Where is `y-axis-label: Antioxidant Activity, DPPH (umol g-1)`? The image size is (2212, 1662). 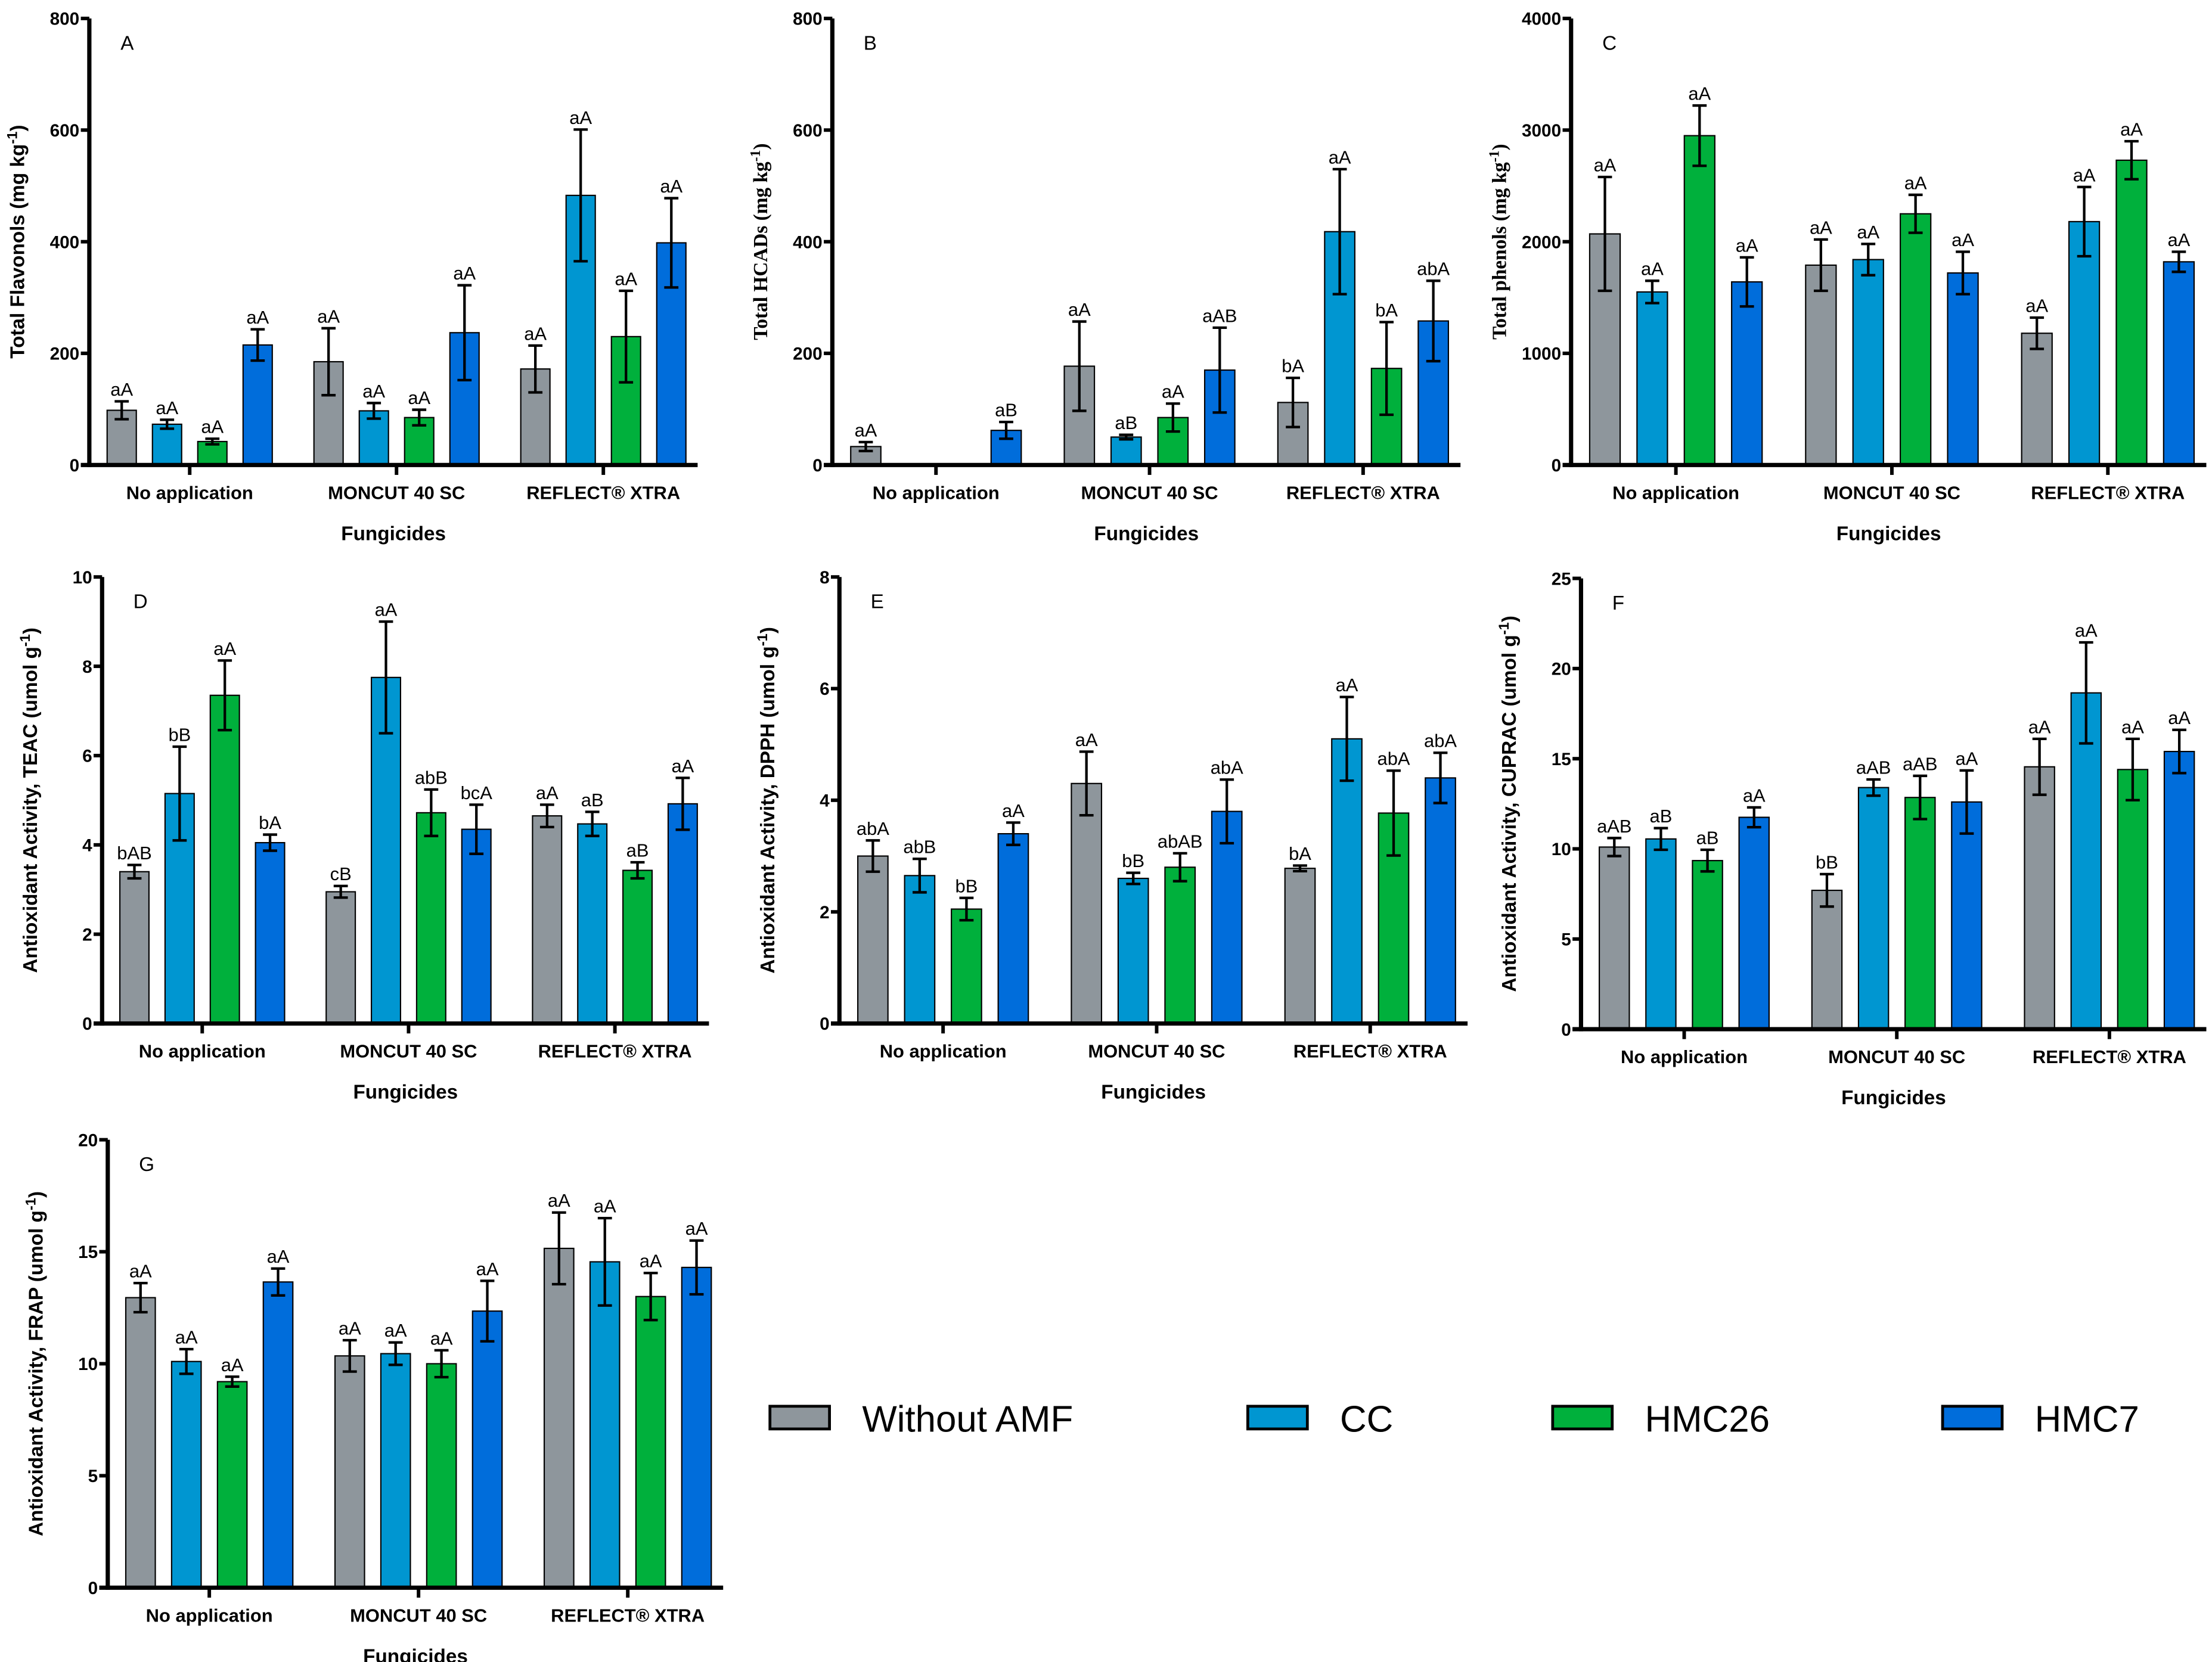
y-axis-label: Antioxidant Activity, DPPH (umol g-1) is located at coordinates (767, 800).